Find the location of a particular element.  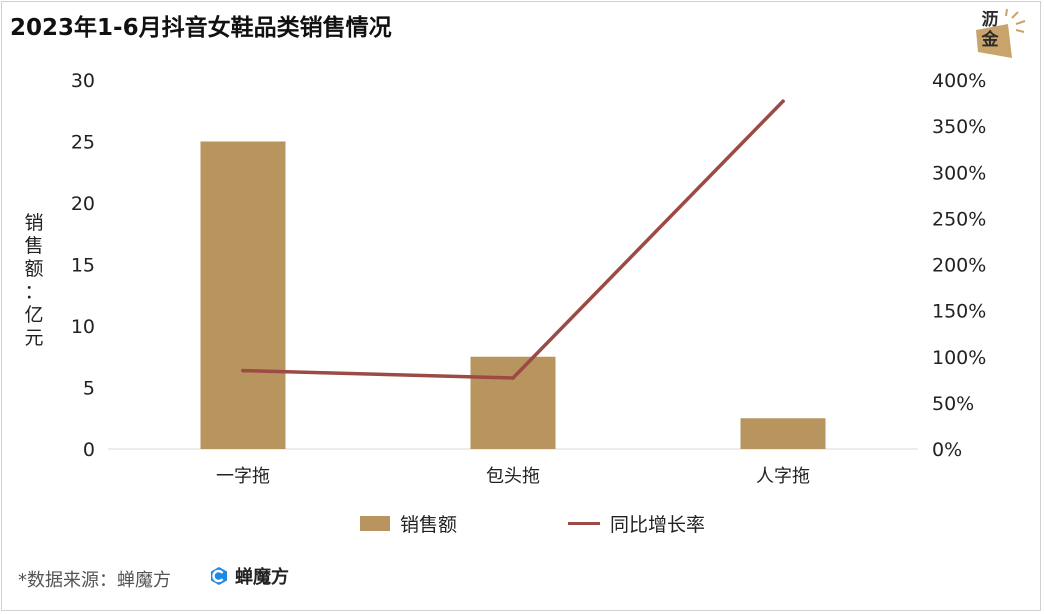

chanmofang-logo-icon is located at coordinates (219, 576).